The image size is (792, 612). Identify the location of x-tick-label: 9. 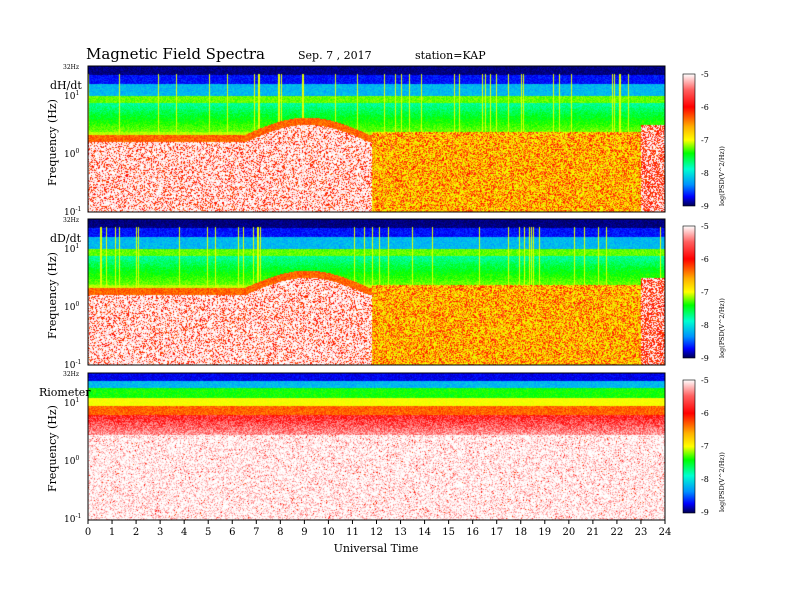
(304, 532).